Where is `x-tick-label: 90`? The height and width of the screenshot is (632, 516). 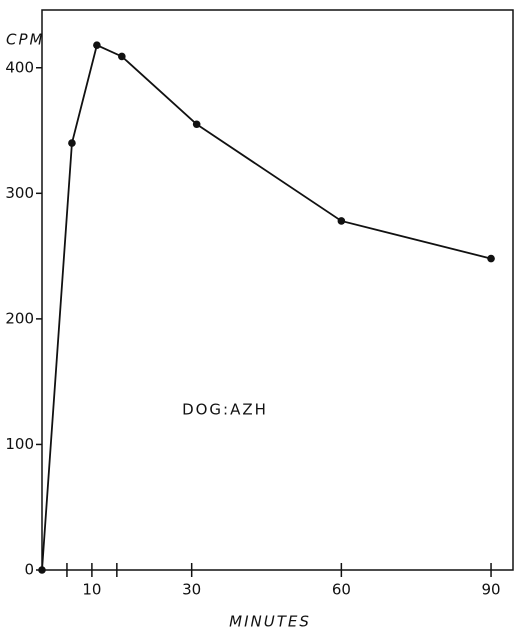 x-tick-label: 90 is located at coordinates (490, 590).